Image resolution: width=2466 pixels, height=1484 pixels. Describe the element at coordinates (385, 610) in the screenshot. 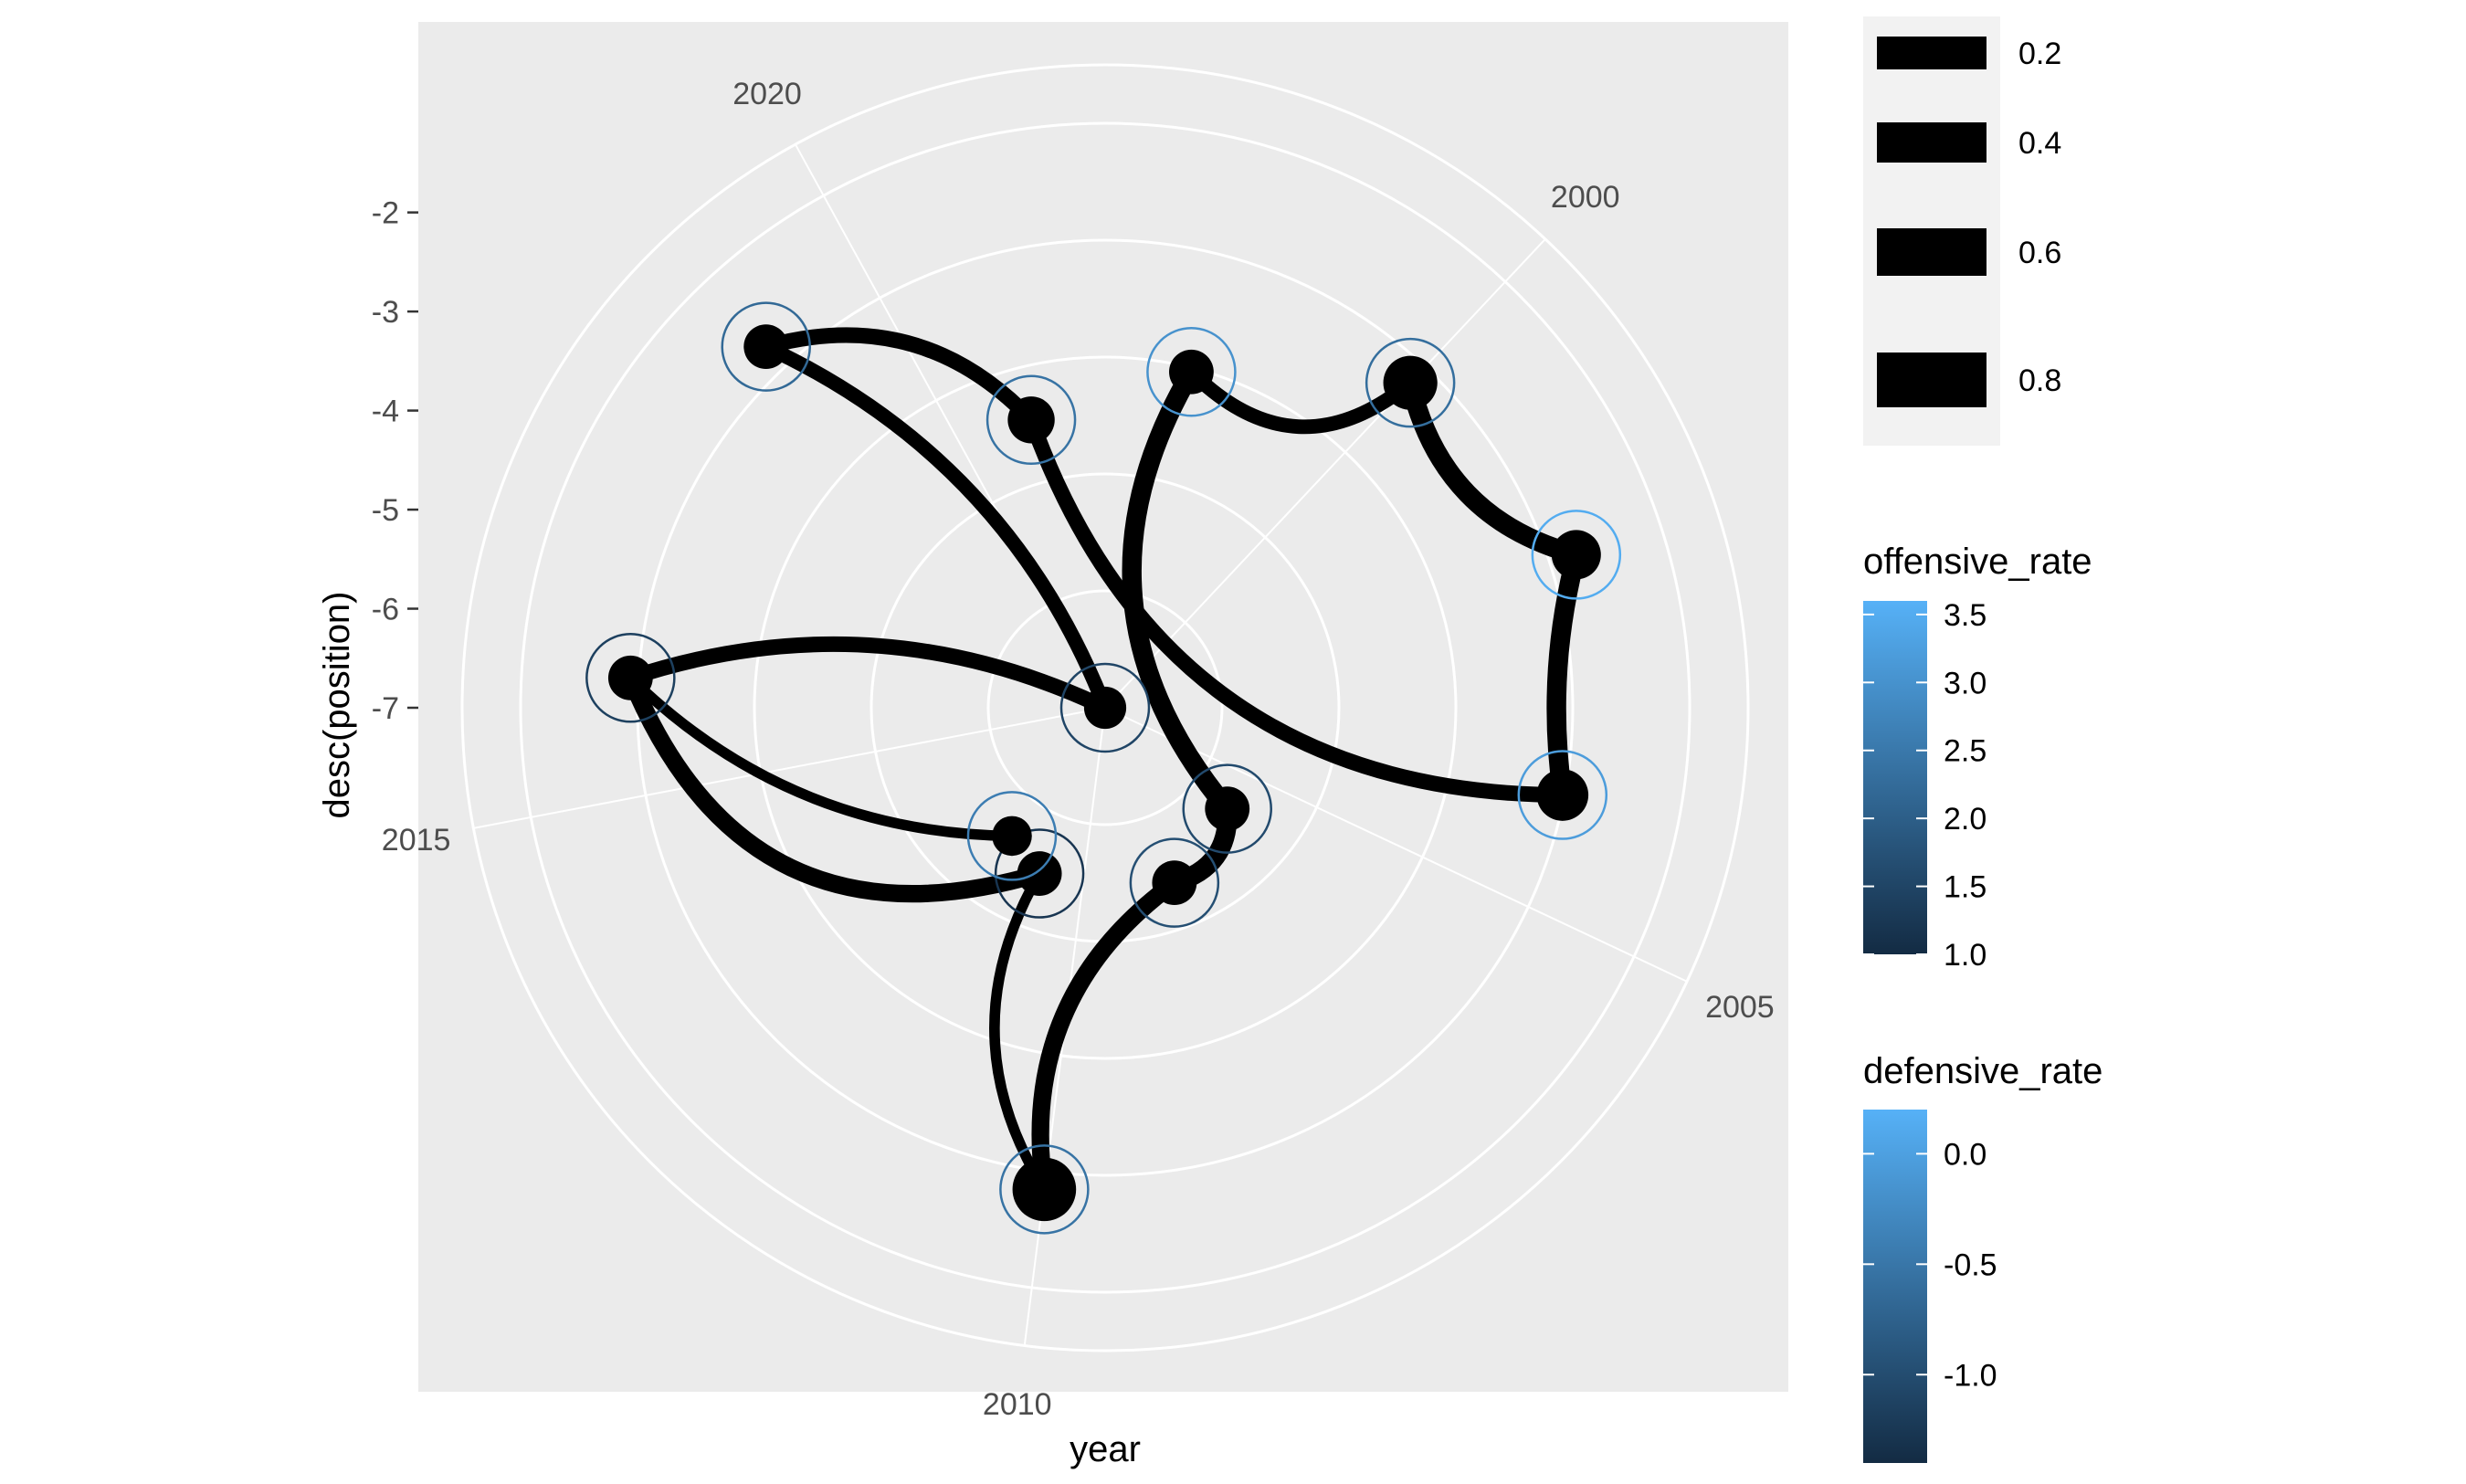

I see `y-tick-label: -6` at that location.